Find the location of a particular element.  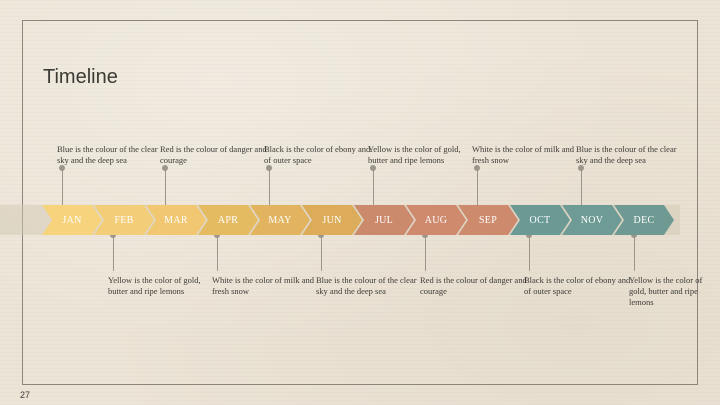

frame-top-border is located at coordinates (360, 20).